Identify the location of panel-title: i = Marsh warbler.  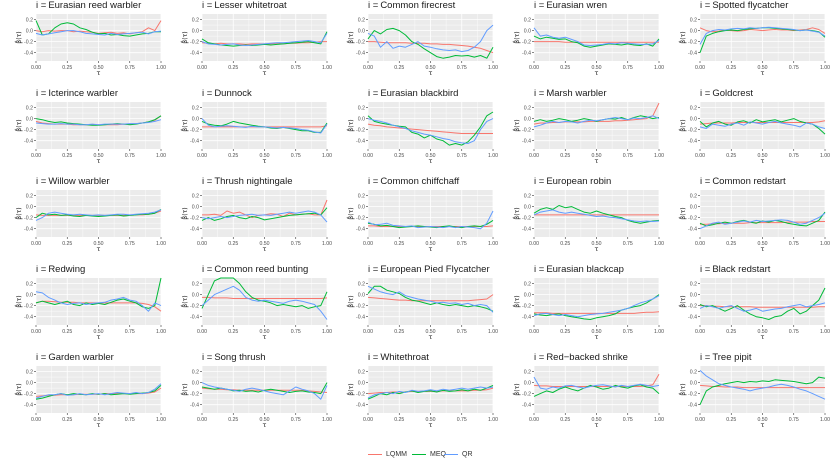
(570, 93).